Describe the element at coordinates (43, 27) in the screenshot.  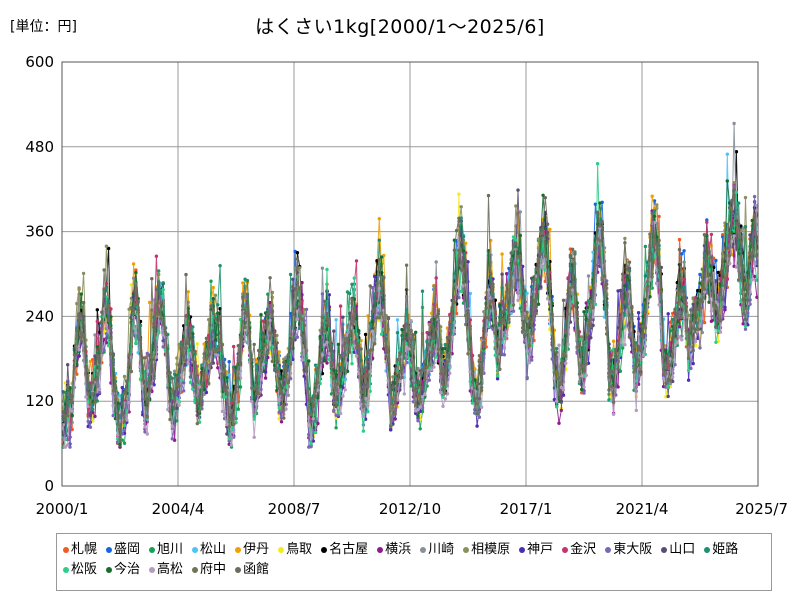
I see `unit-label: [単位：円]` at that location.